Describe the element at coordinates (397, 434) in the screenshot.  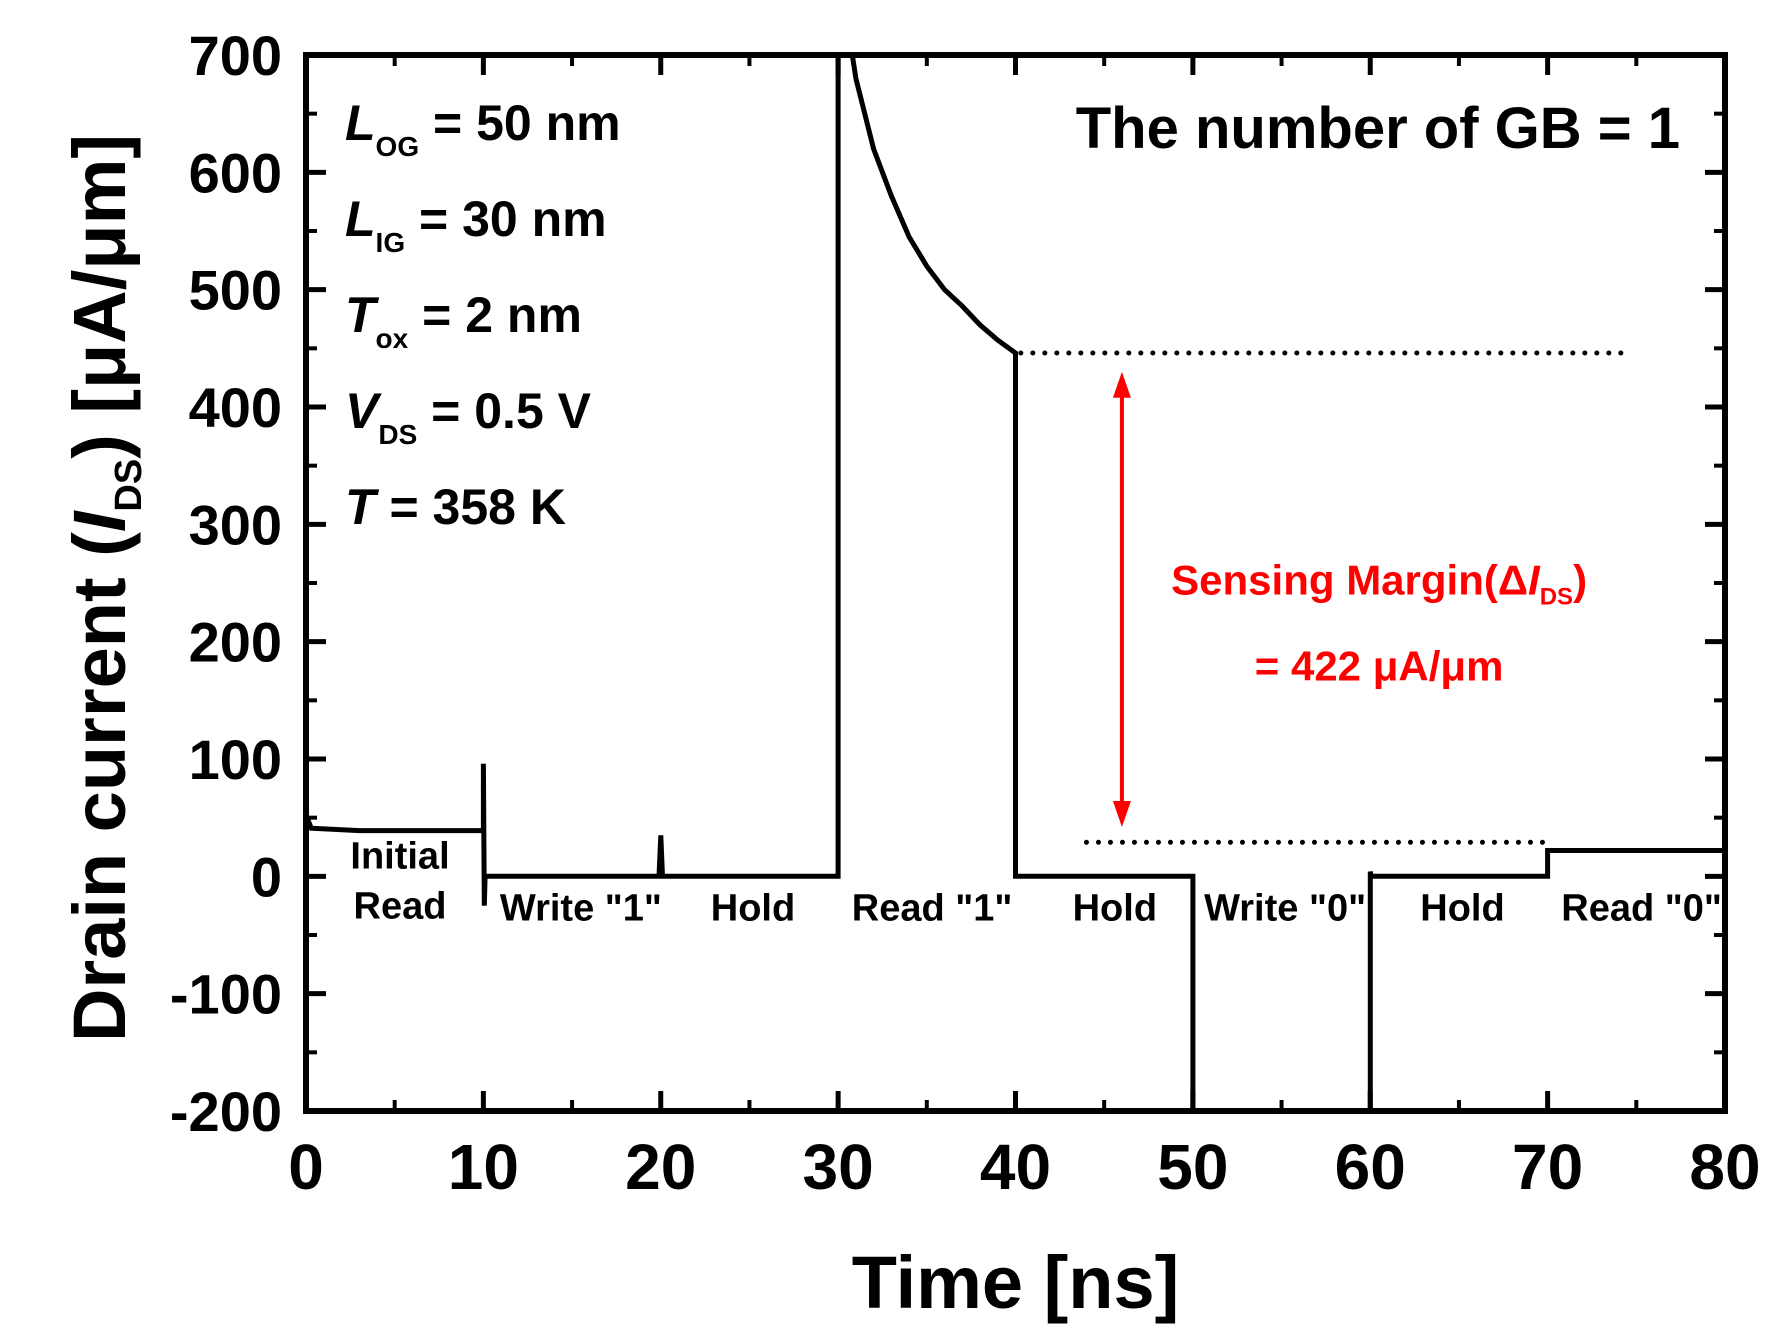
I see `parameter-sub: DS` at that location.